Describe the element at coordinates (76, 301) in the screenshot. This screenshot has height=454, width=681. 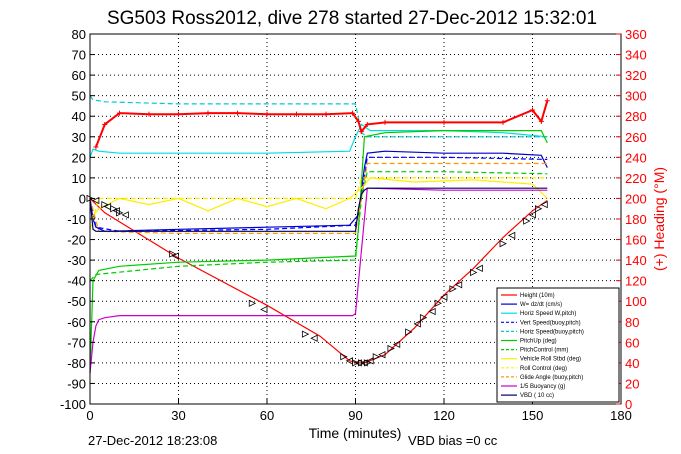
I see `y-tick-label: -50` at that location.